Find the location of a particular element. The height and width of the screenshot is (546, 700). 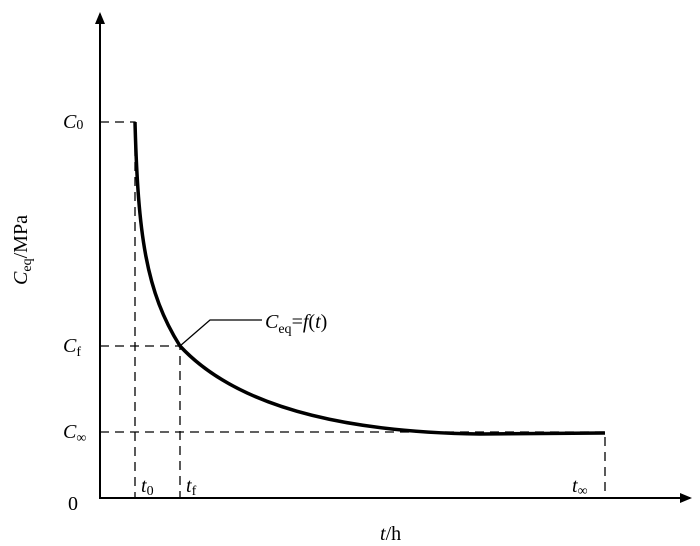

x-label: t∞ is located at coordinates (580, 487).